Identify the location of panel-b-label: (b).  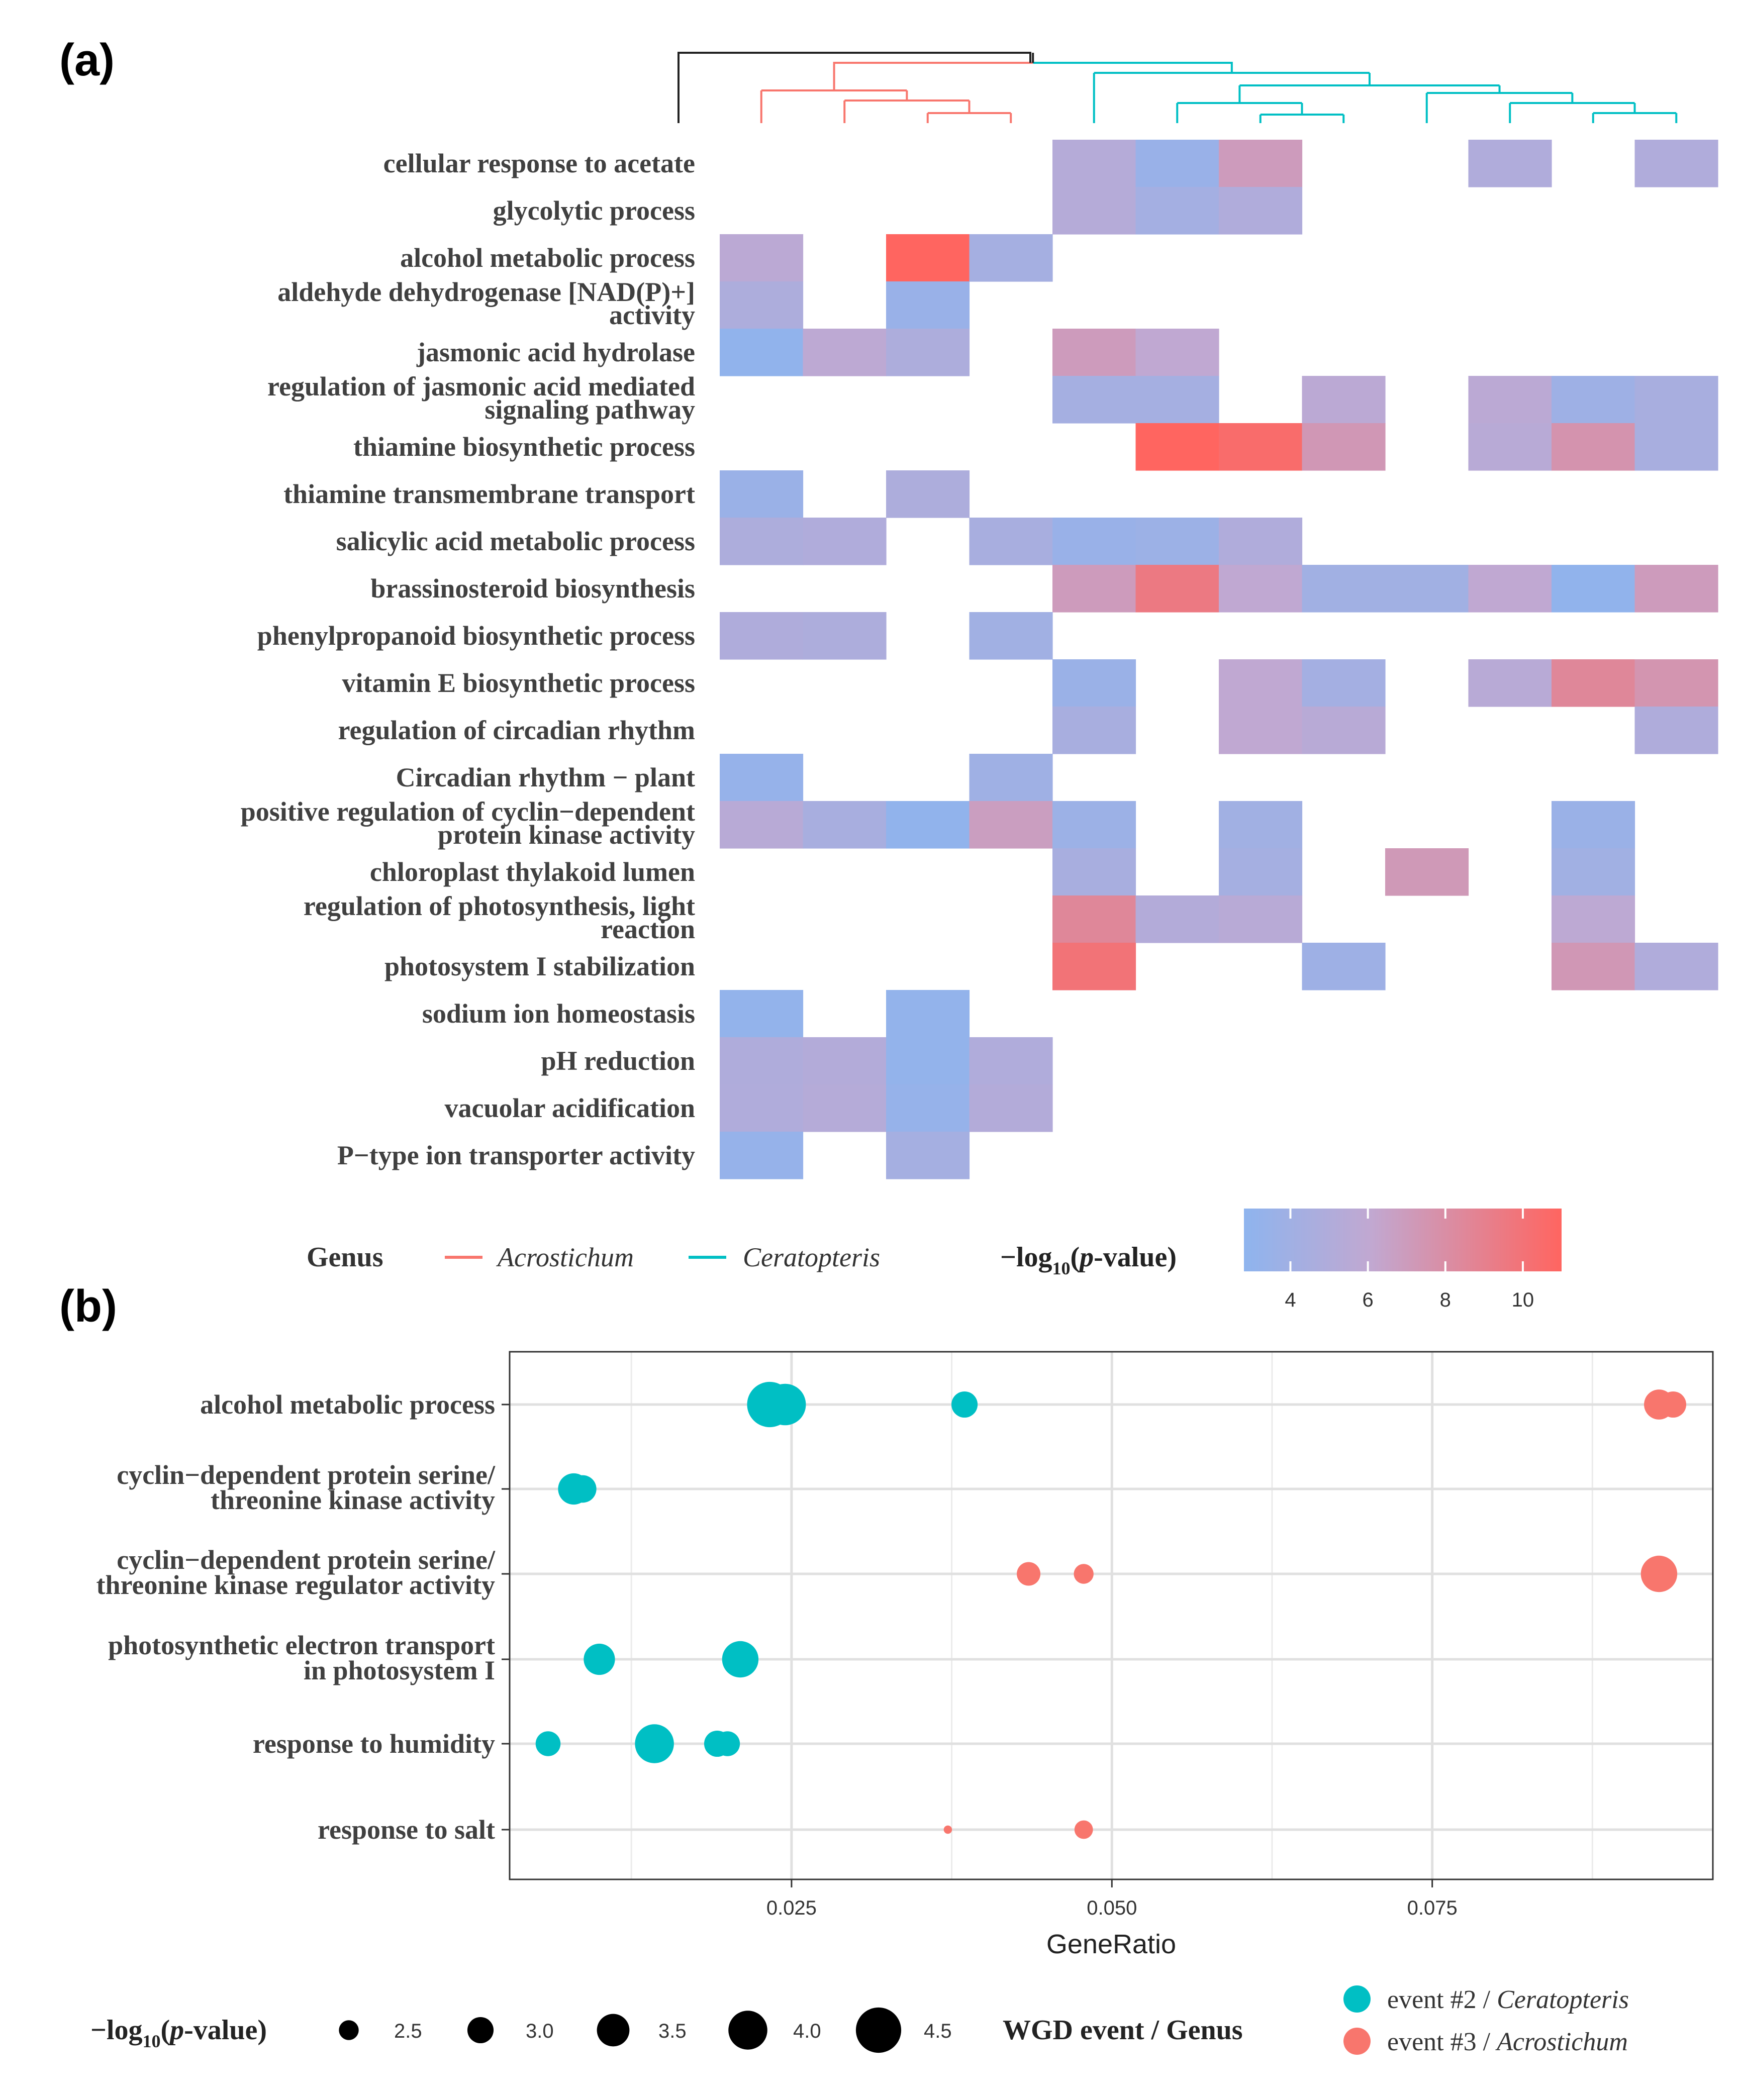
(88, 1306).